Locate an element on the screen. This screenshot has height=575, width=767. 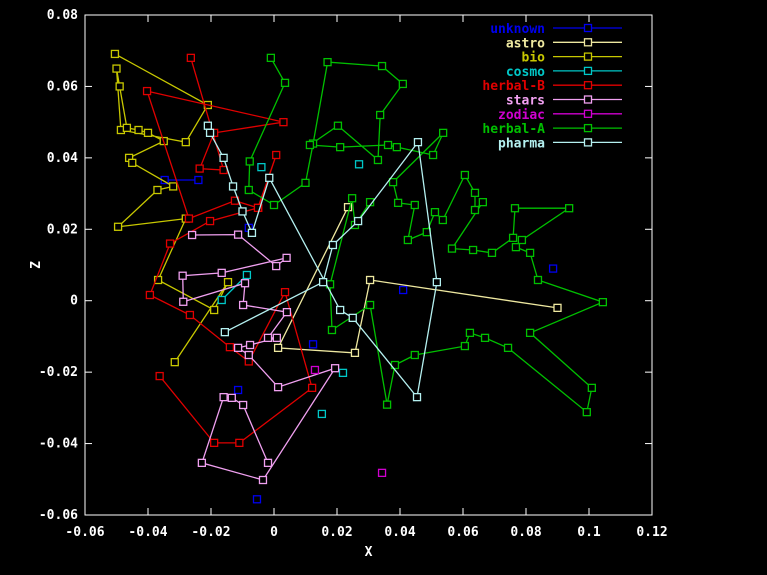
x-tick-label: -0.02 is located at coordinates (210, 532).